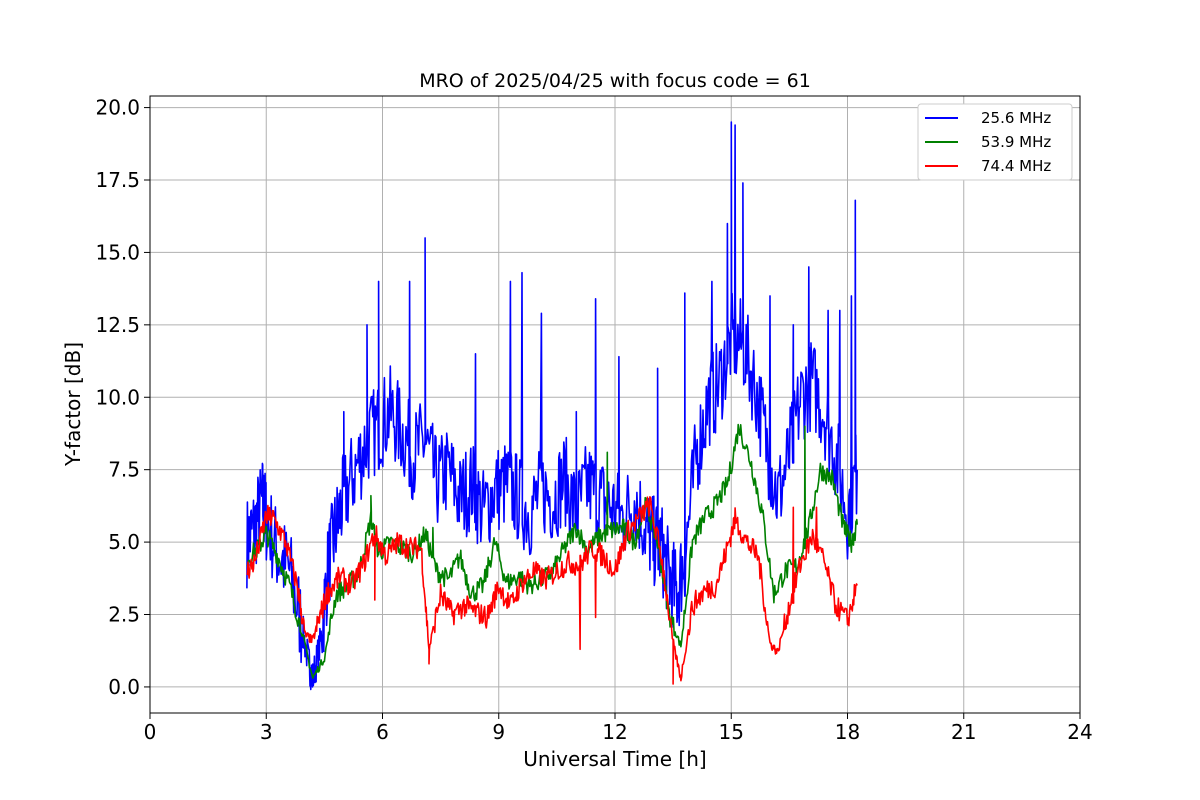 This screenshot has height=800, width=1200. Describe the element at coordinates (614, 759) in the screenshot. I see `x-axis-label: Universal Time [h]` at that location.